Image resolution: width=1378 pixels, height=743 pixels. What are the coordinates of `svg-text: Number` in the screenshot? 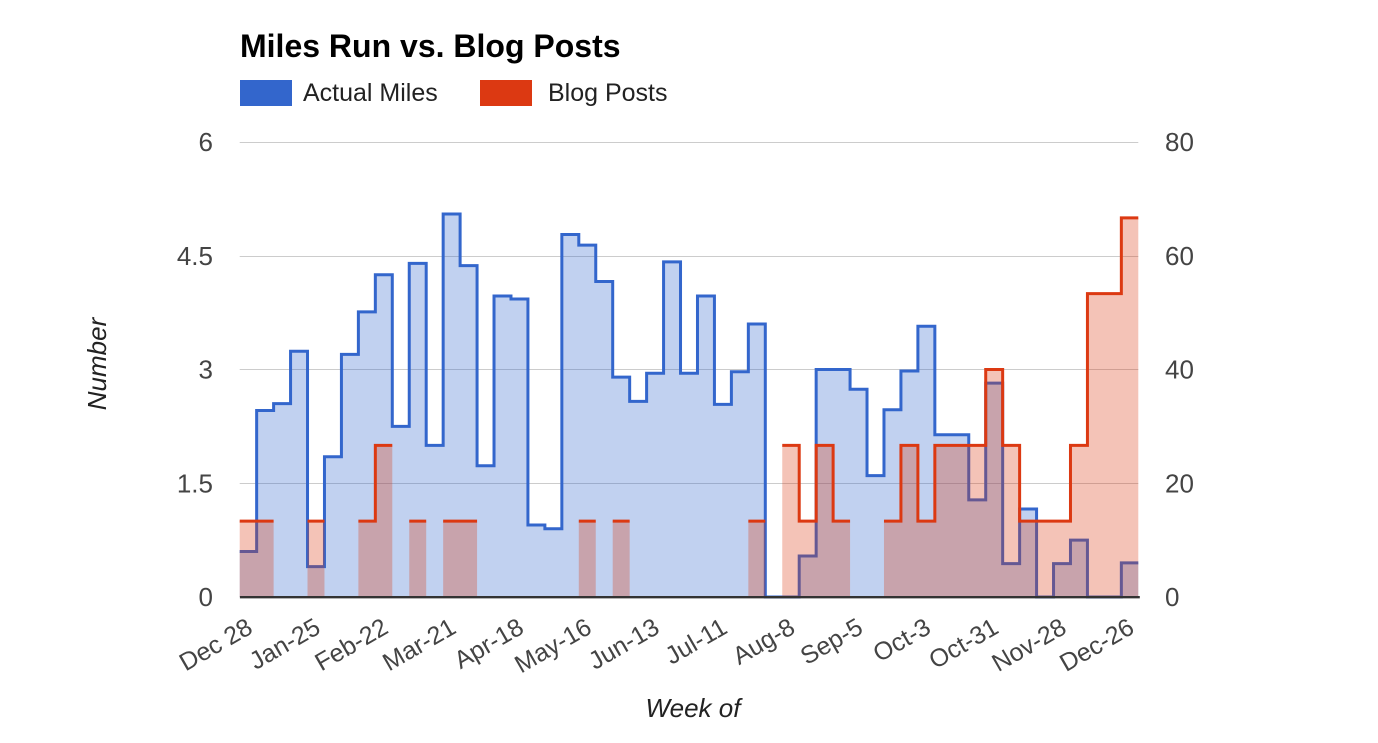 It's located at (97, 363).